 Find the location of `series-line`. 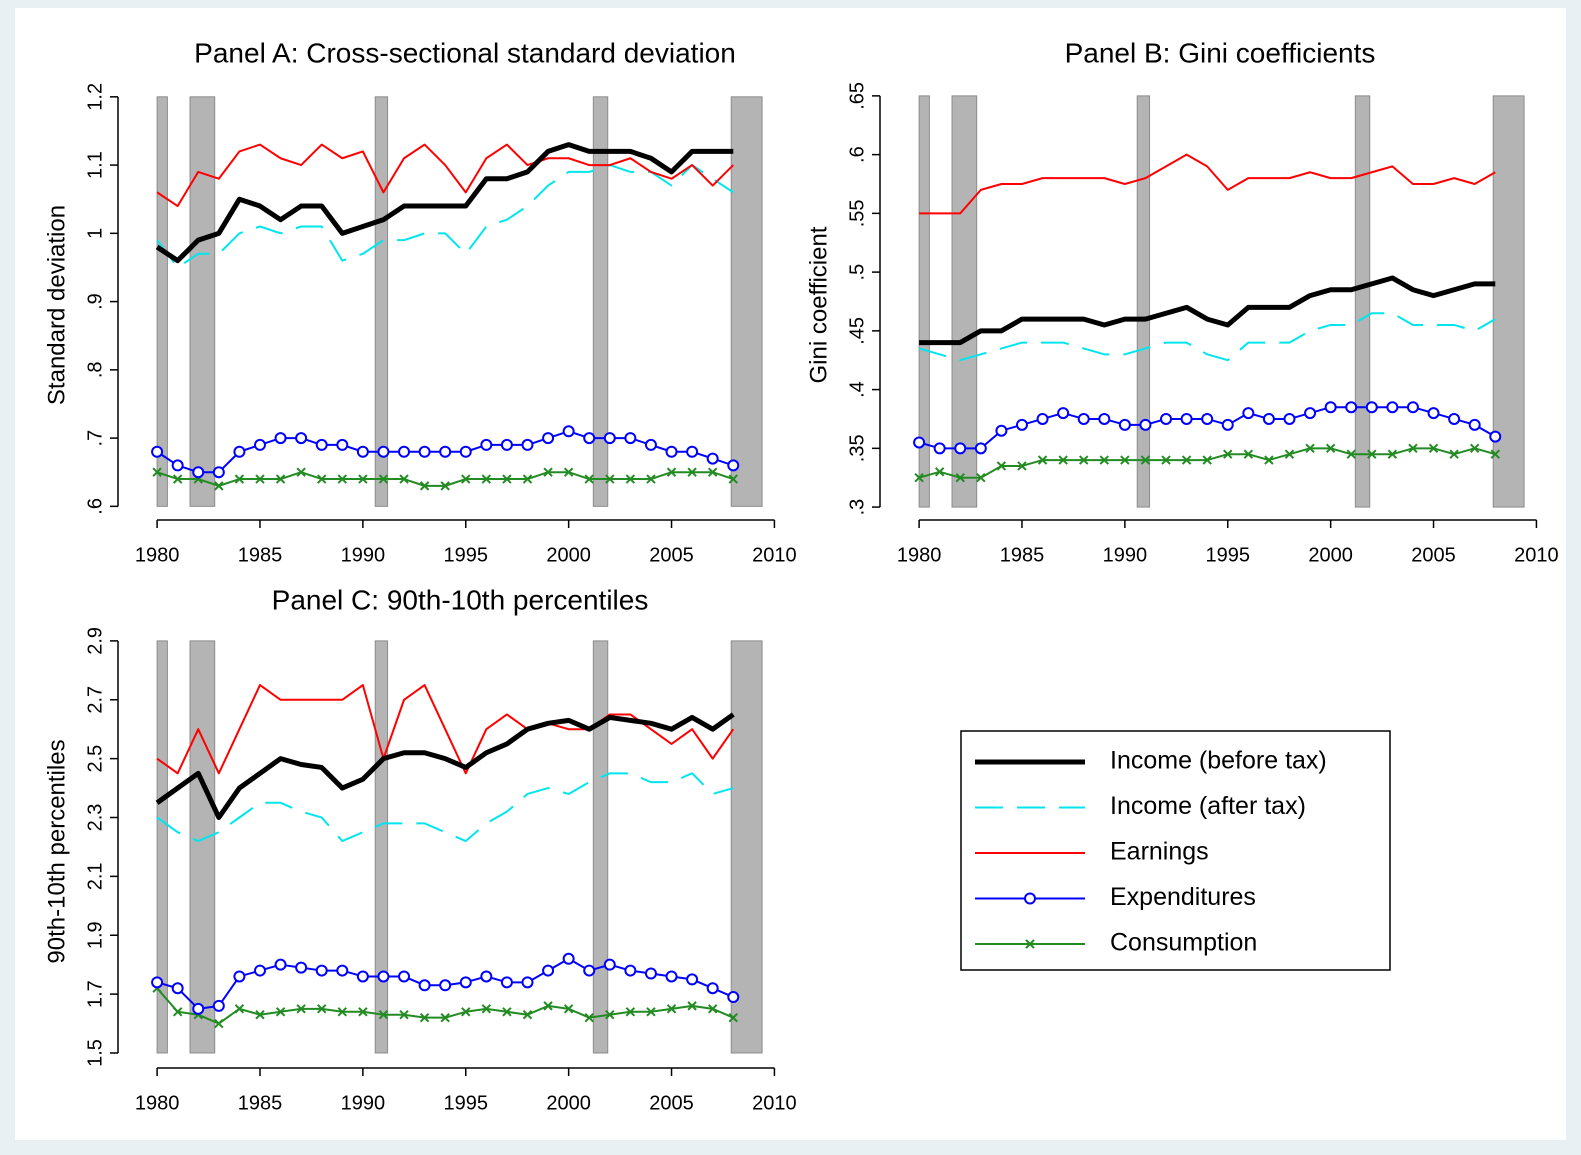

series-line is located at coordinates (445, 216).